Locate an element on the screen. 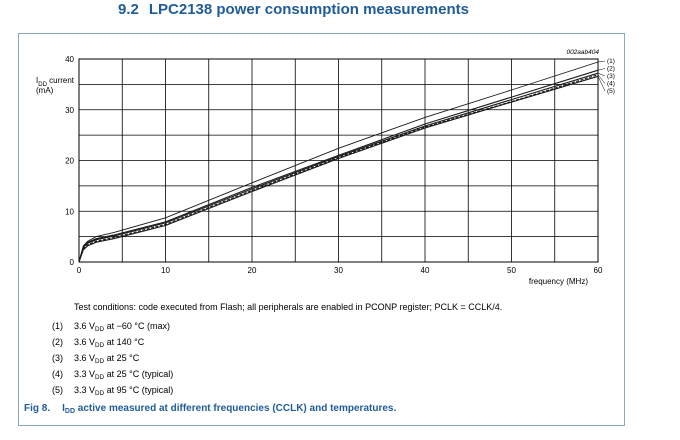  section-title-text: LPC2138 power consumption measurements is located at coordinates (308, 9).